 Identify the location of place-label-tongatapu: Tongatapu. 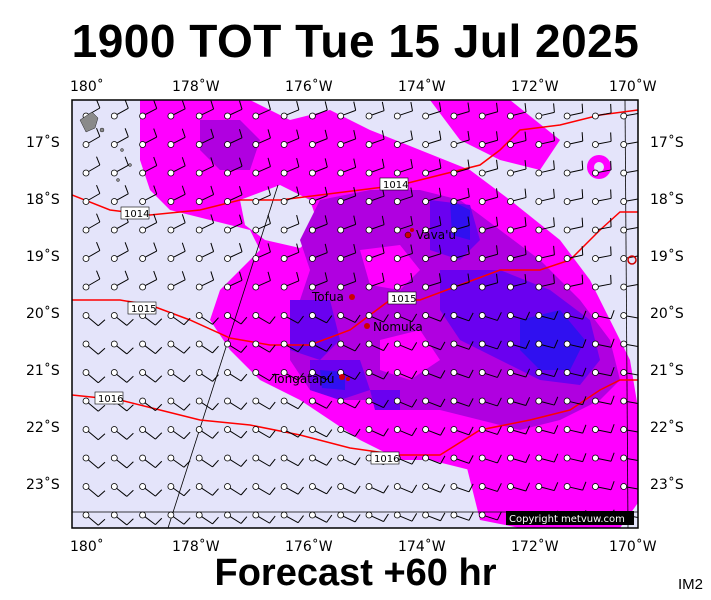
(303, 379).